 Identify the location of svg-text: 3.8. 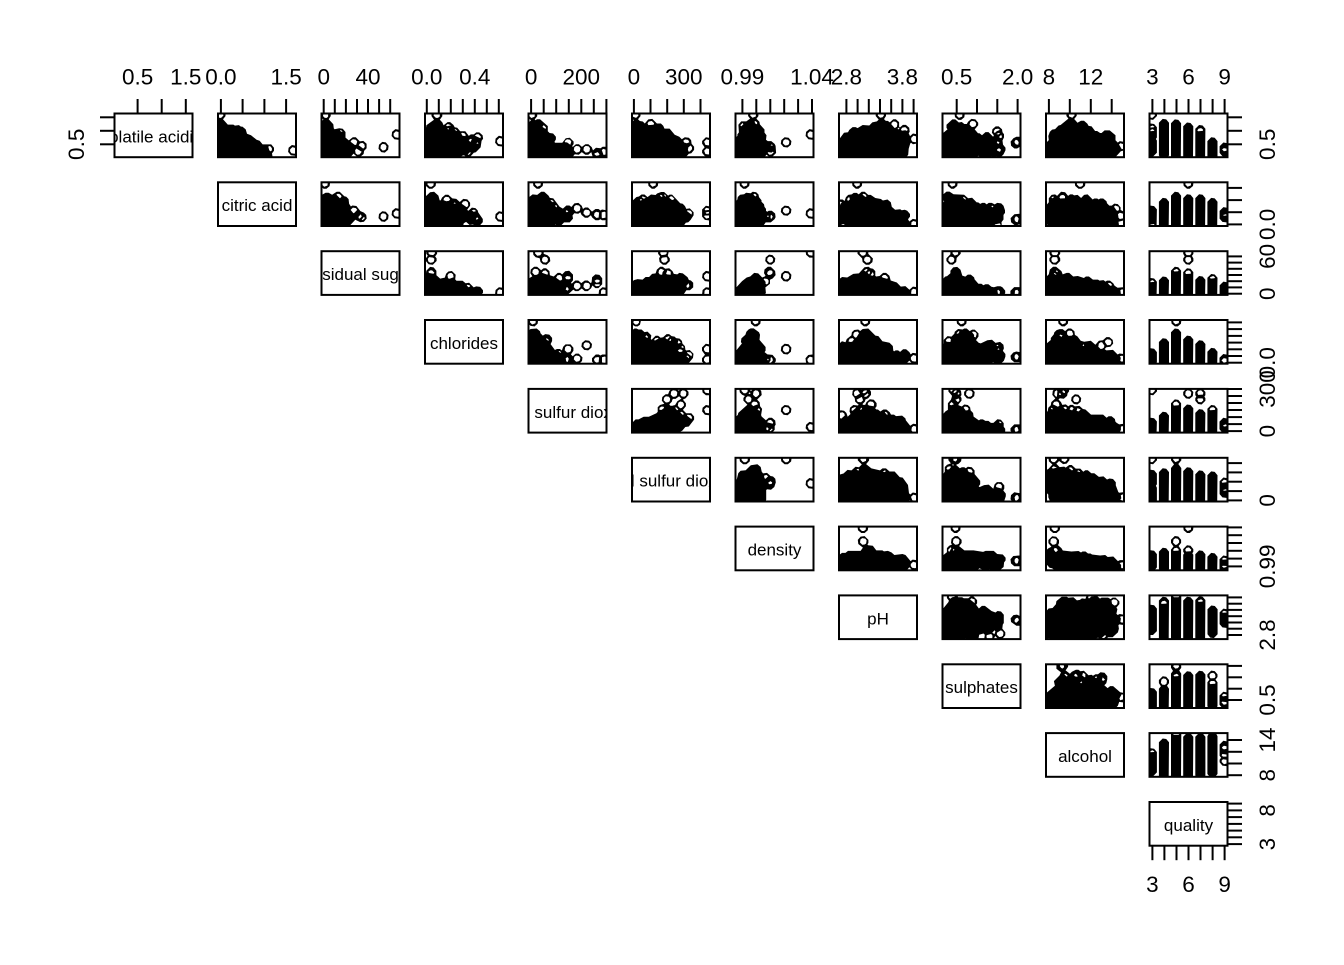
(902, 77).